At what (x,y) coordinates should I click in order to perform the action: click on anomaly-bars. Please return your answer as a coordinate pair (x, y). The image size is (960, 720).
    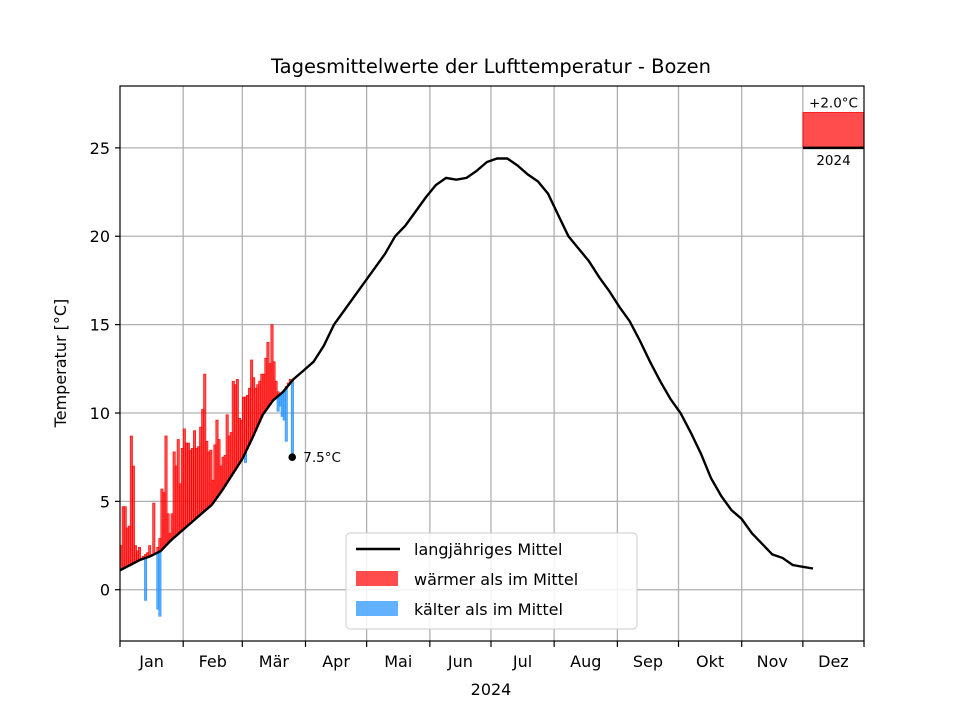
    Looking at the image, I should click on (206, 470).